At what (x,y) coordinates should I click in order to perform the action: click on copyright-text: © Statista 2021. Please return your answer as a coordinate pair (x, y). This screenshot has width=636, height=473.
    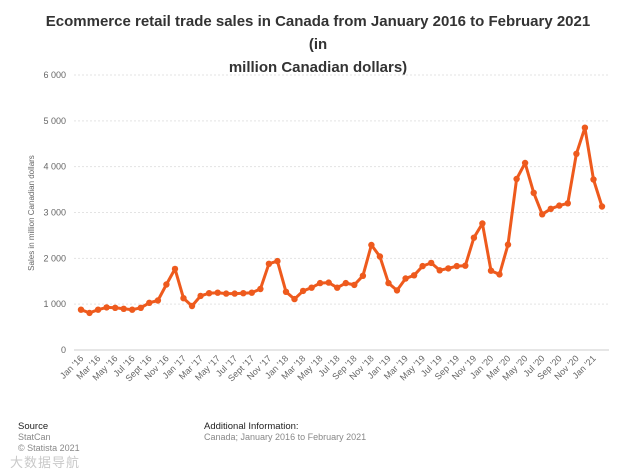
    Looking at the image, I should click on (49, 448).